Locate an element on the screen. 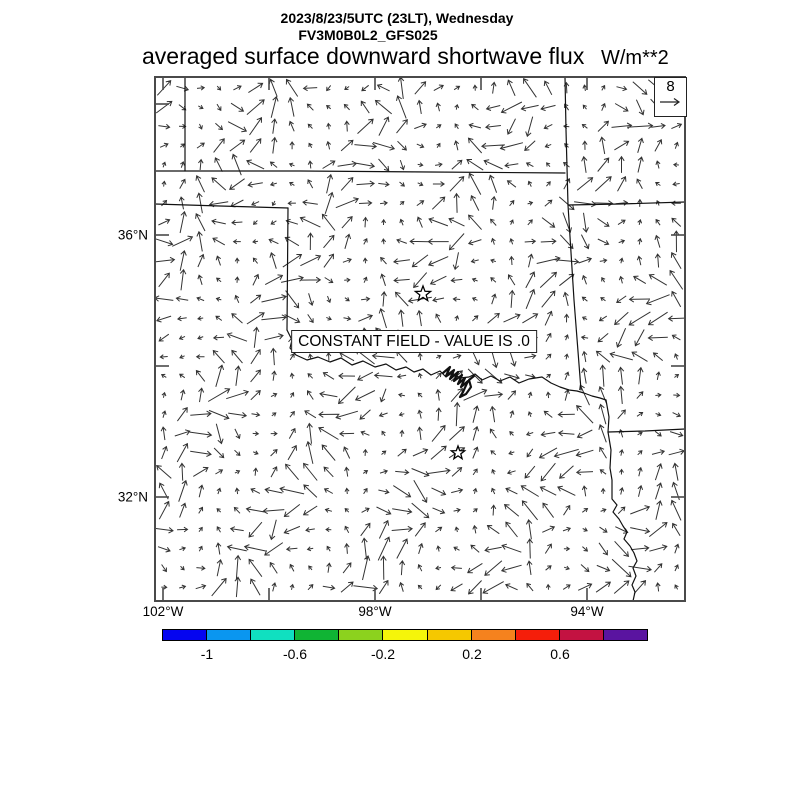 The image size is (800, 800). reference-vector-box: 8 is located at coordinates (670, 97).